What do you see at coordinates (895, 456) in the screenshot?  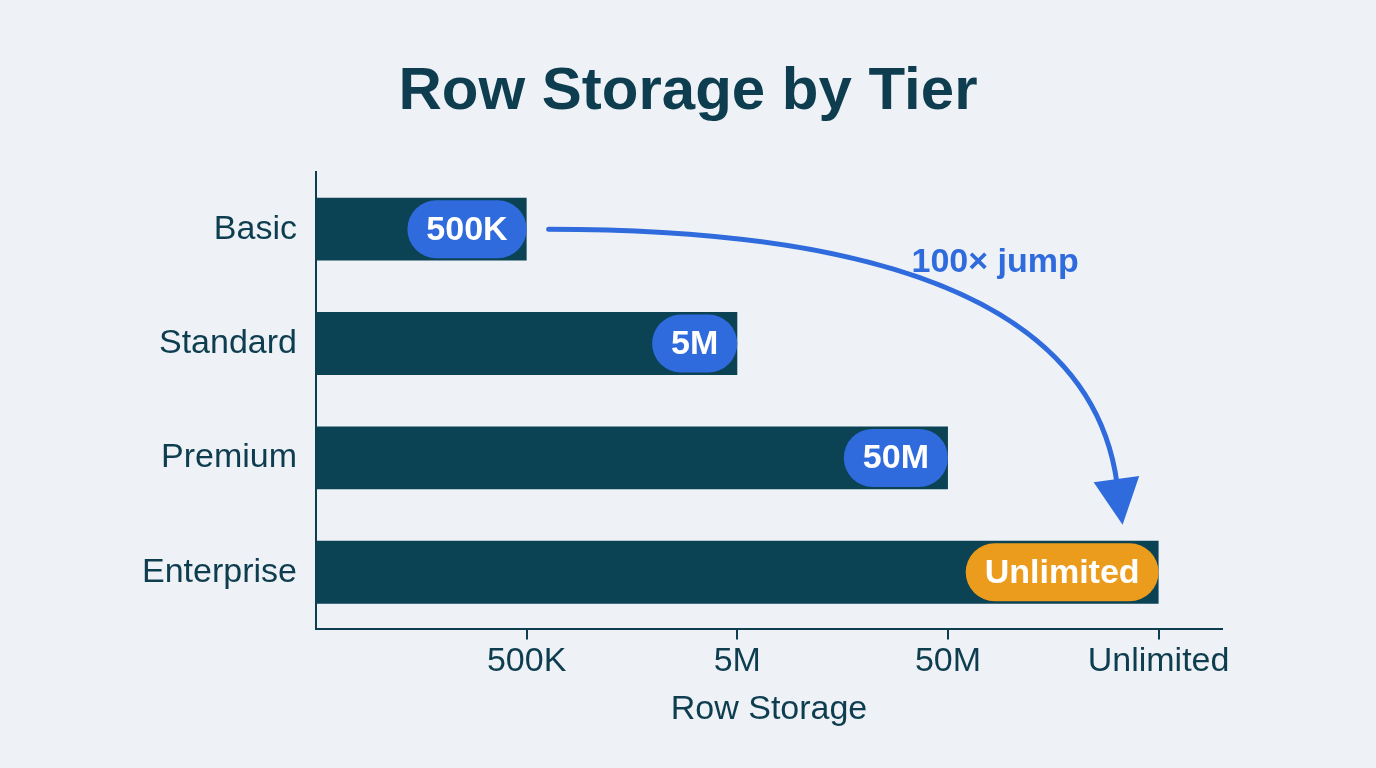 I see `data-label: 50M` at bounding box center [895, 456].